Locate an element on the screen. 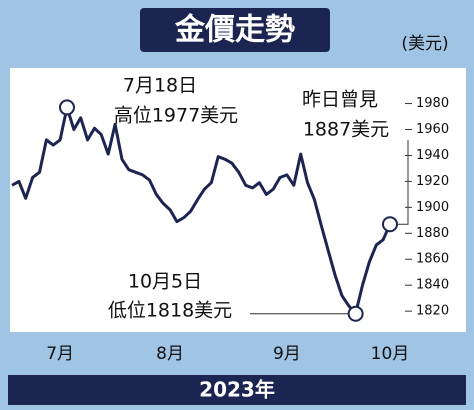  annotation: 高位1977美元 is located at coordinates (176, 116).